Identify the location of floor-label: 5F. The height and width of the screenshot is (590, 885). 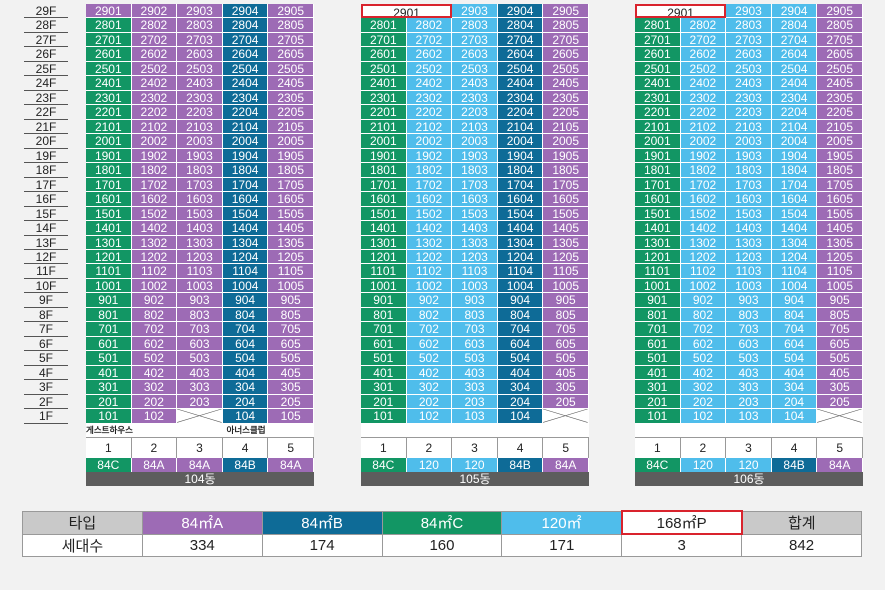
(46, 358).